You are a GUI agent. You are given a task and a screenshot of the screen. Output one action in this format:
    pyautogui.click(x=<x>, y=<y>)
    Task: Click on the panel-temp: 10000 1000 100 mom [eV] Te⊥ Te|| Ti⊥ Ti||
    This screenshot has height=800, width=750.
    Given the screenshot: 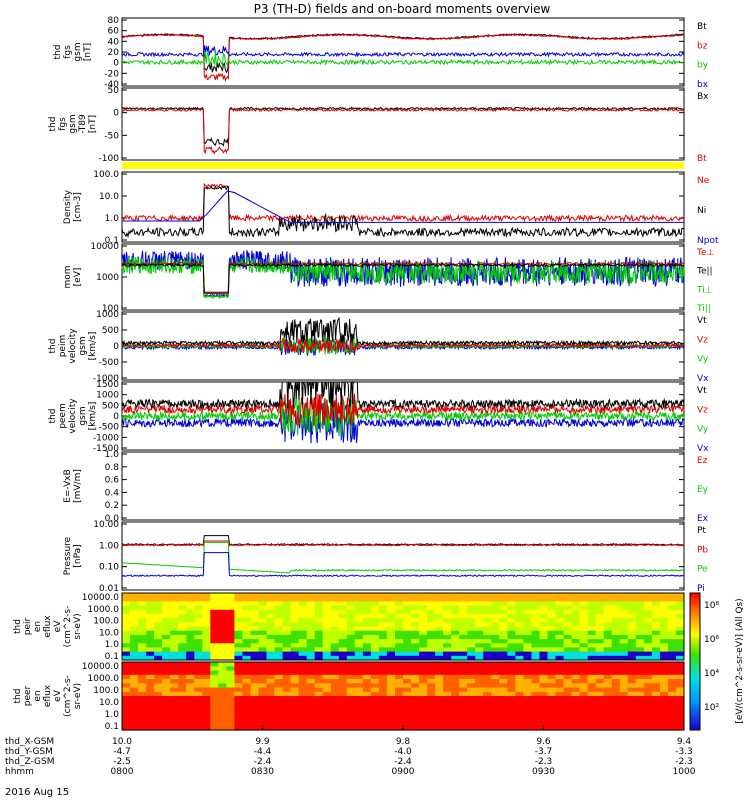 What is the action you would take?
    pyautogui.click(x=389, y=278)
    